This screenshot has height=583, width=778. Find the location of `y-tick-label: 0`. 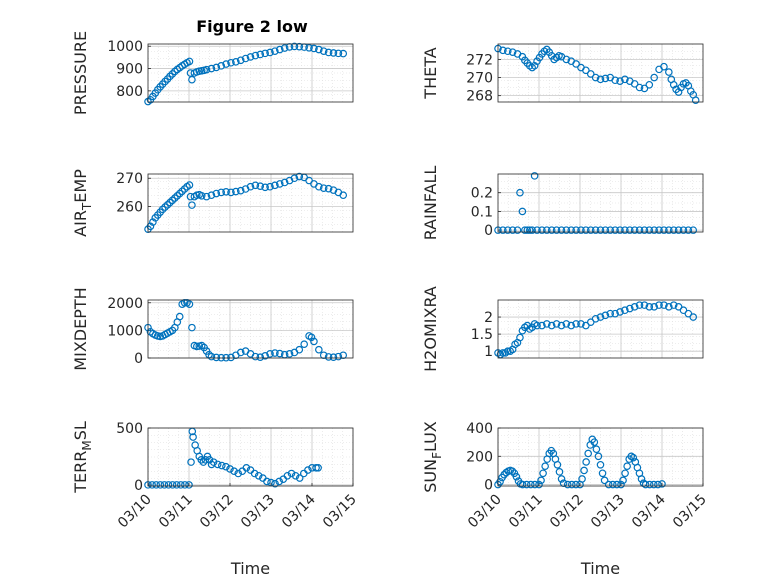

y-tick-label: 0 is located at coordinates (138, 486).